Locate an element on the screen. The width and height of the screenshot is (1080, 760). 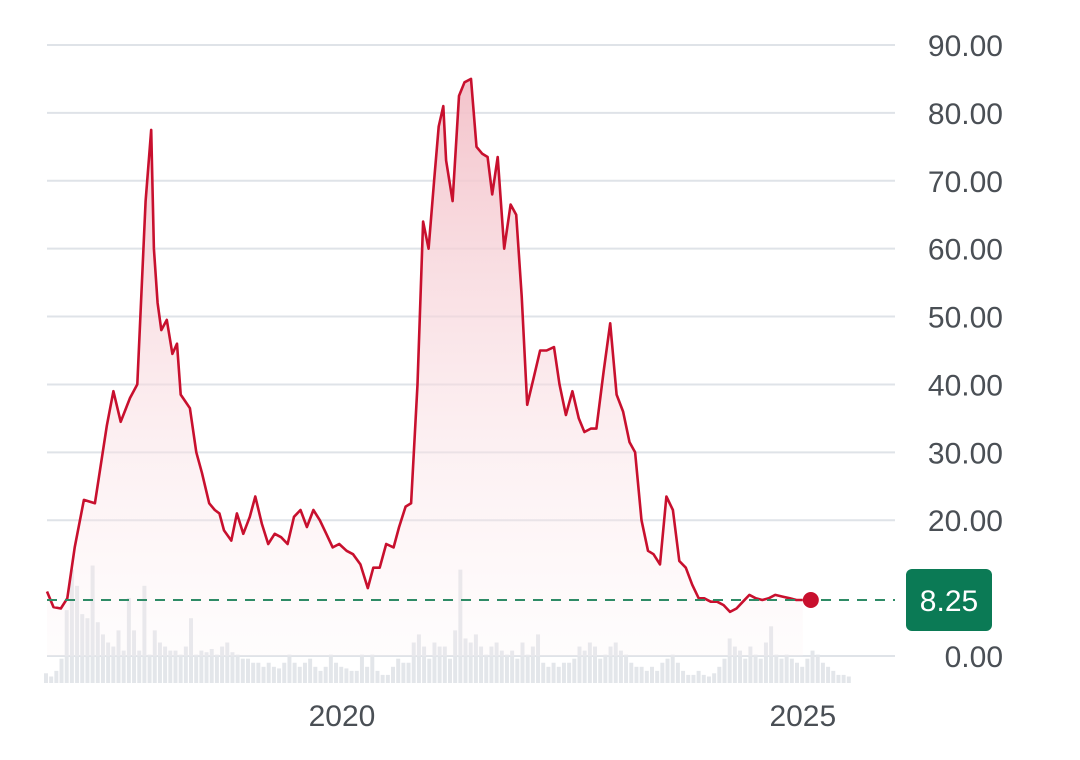
current-price-badge-bg is located at coordinates (949, 600).